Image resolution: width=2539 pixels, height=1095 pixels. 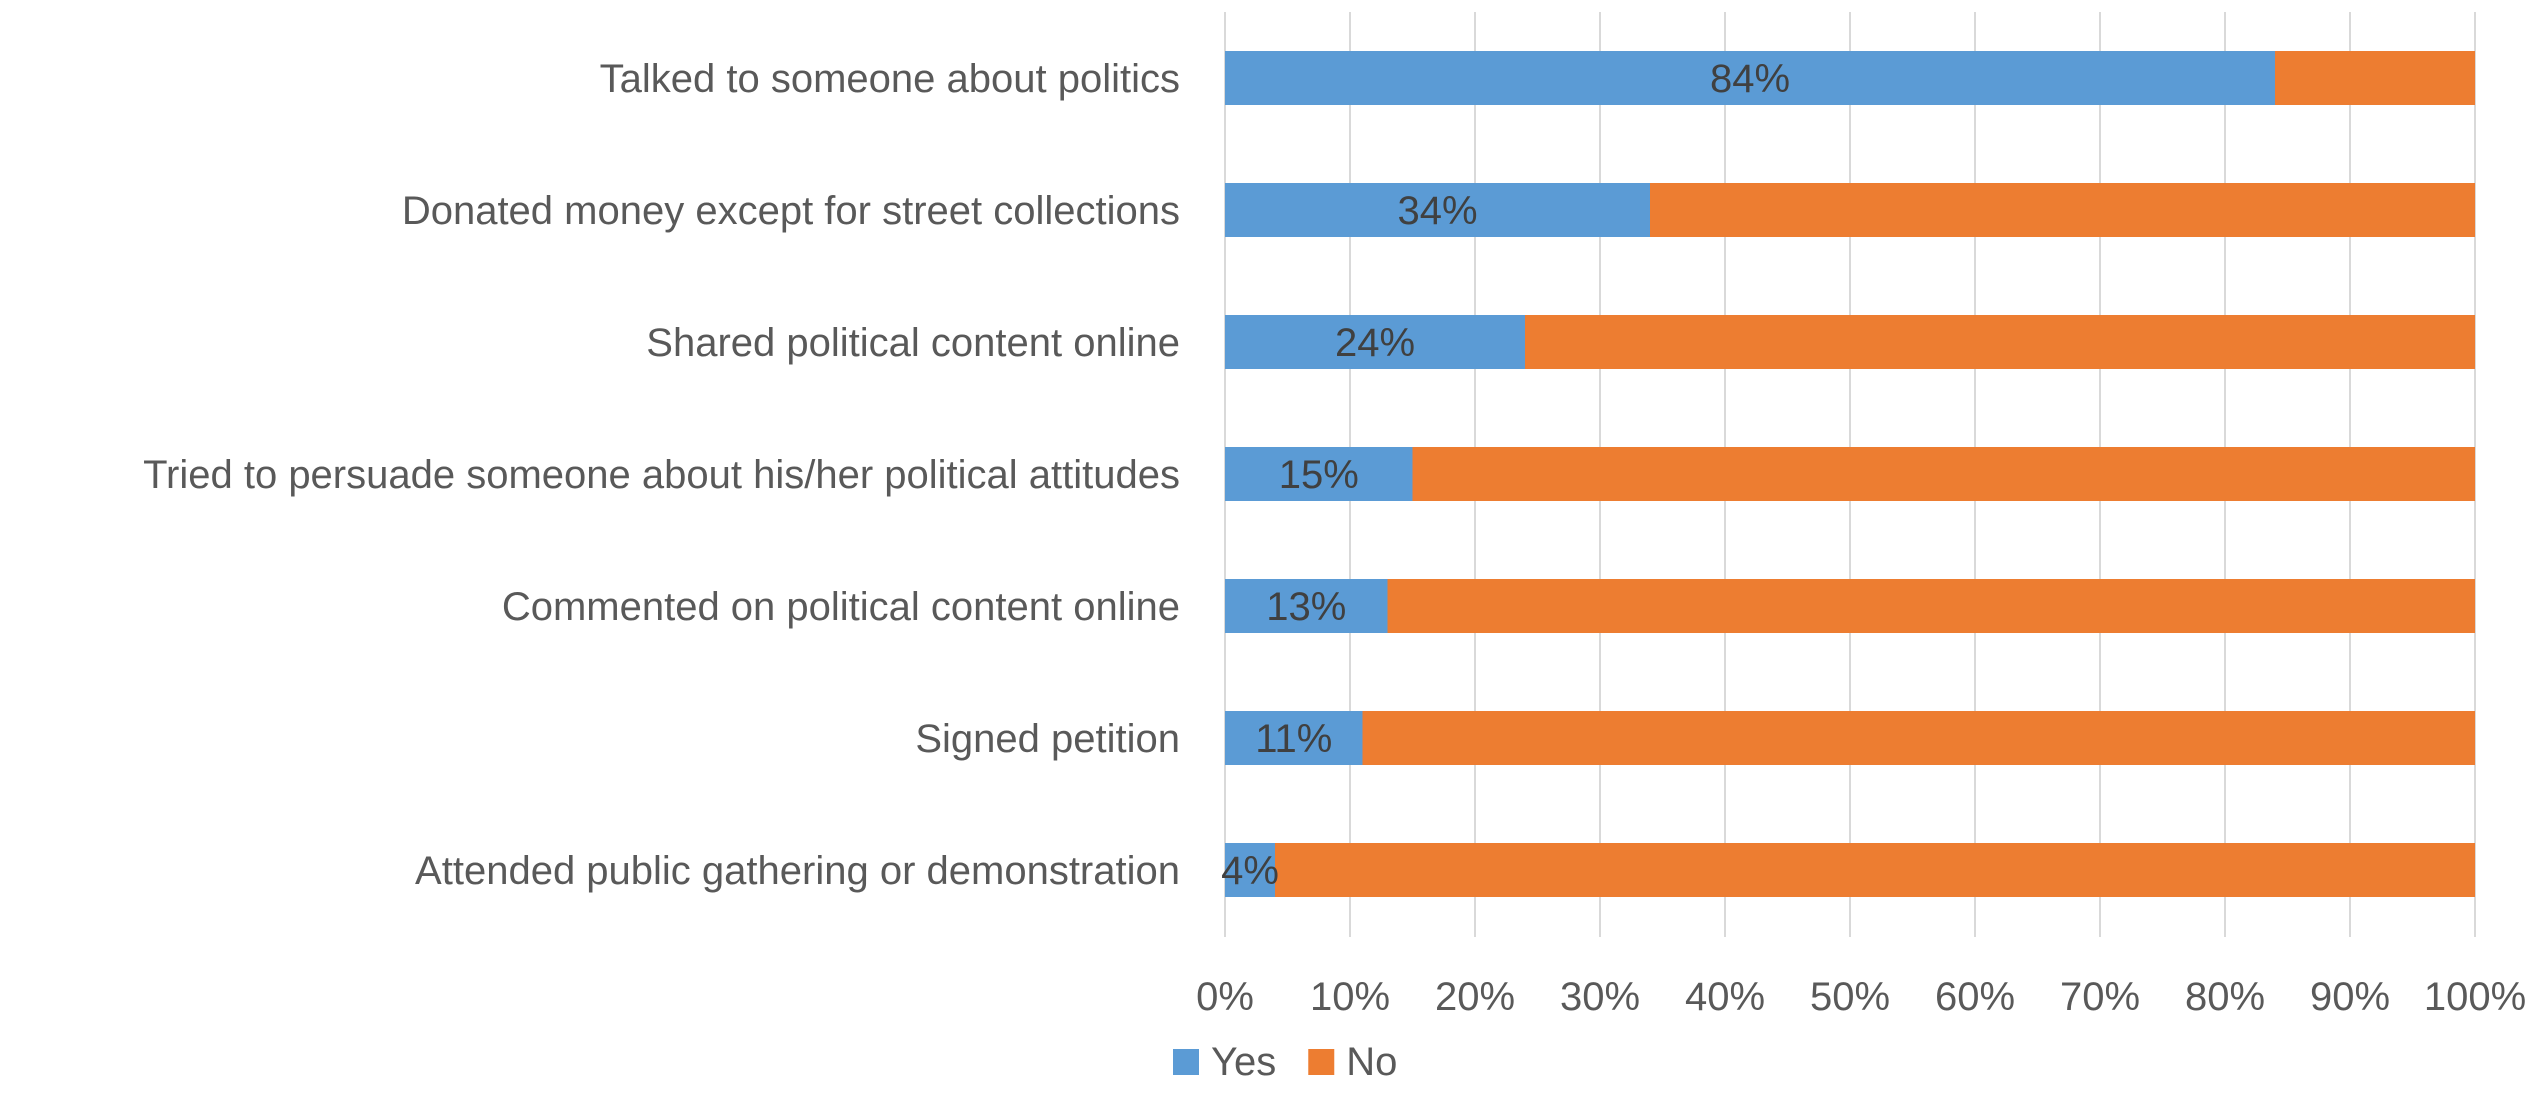 I want to click on category-label: Talked to someone about politics, so click(x=890, y=79).